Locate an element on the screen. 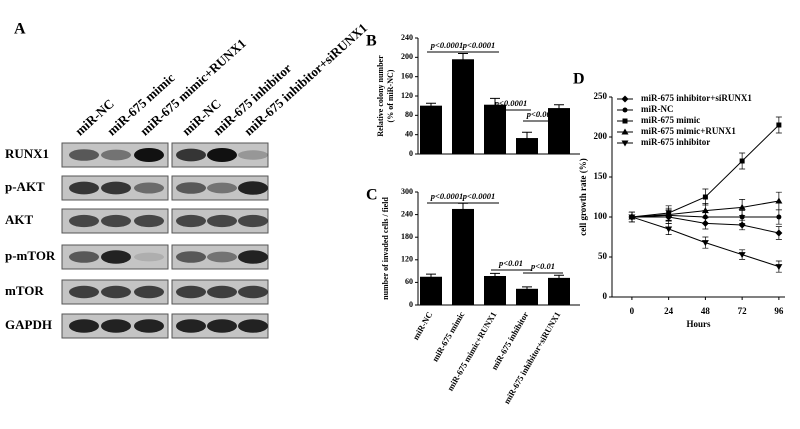  x-tick-label: 48 is located at coordinates (706, 311).